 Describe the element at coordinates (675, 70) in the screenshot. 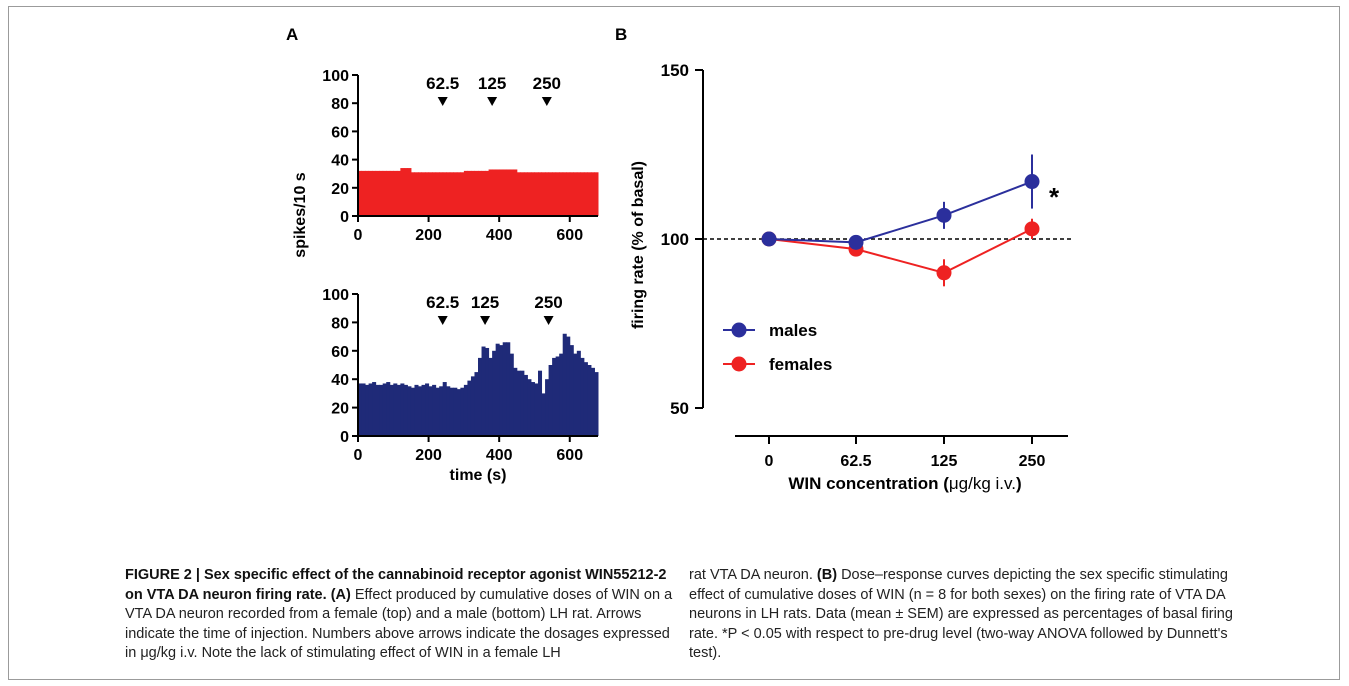

I see `y-tick-label: 150` at that location.